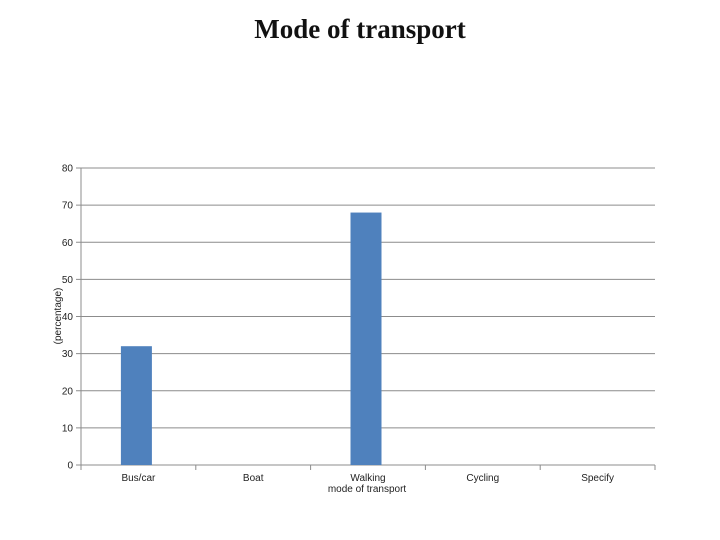 This screenshot has width=720, height=540. Describe the element at coordinates (367, 489) in the screenshot. I see `x-axis-label: mode of transport` at that location.